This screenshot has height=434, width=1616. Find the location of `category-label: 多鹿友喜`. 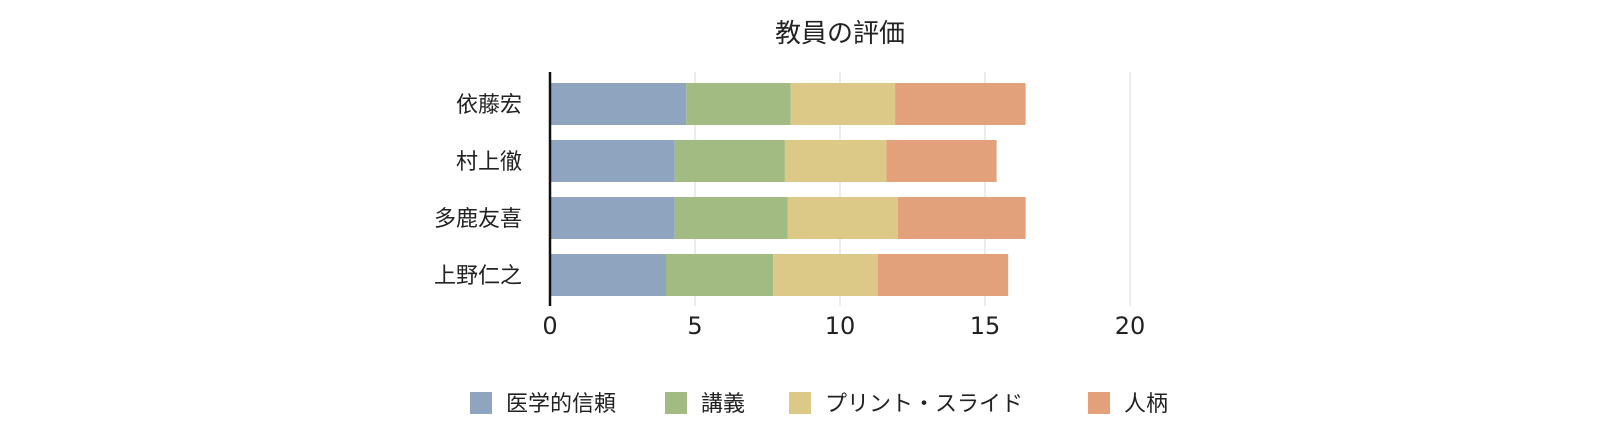

category-label: 多鹿友喜 is located at coordinates (478, 219).